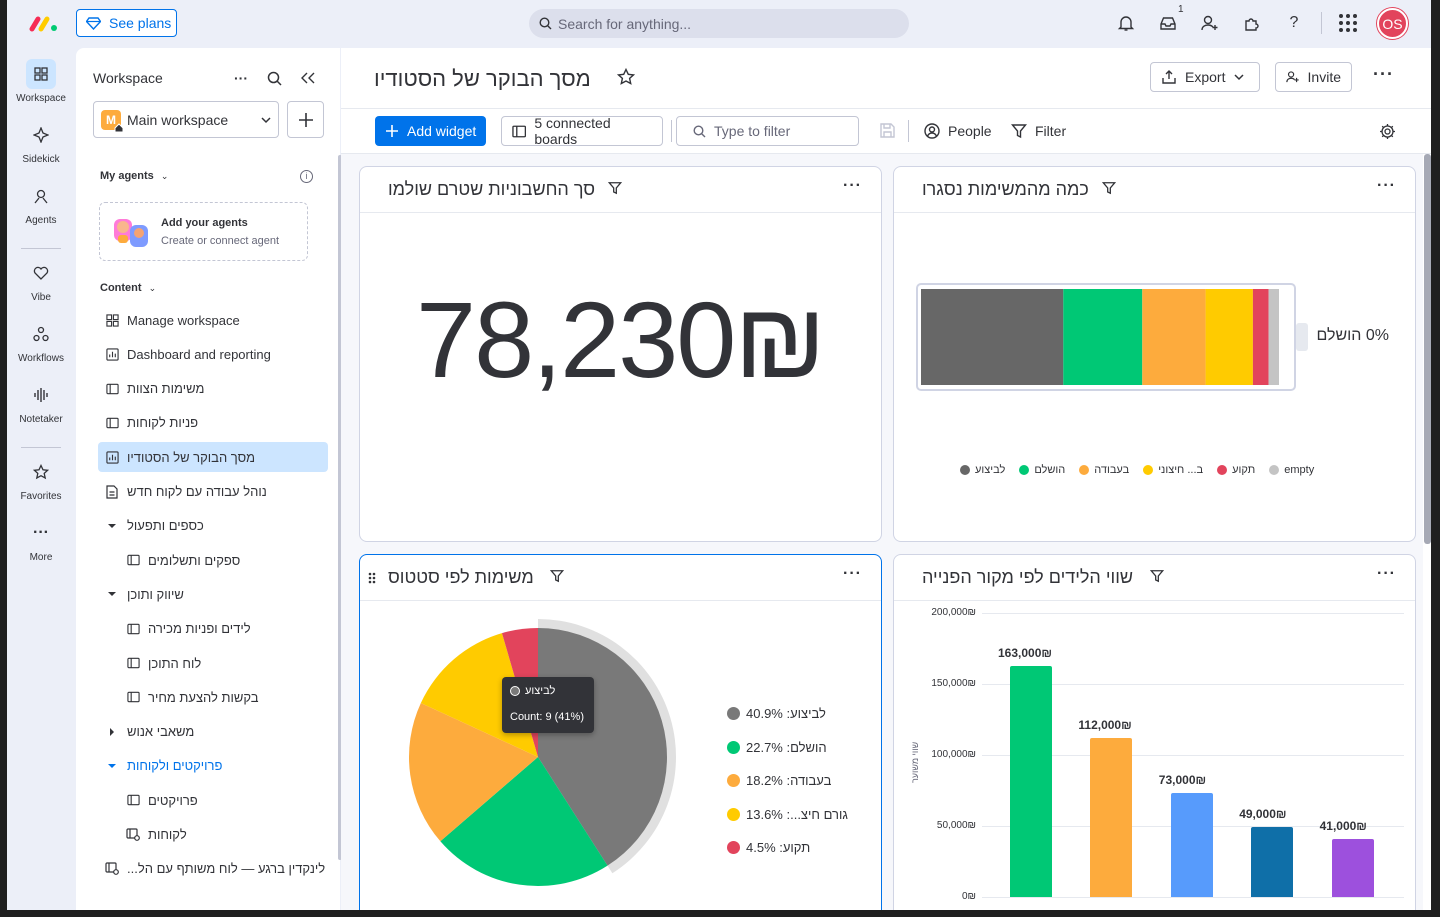  I want to click on drag-handle-icon, so click(372, 578).